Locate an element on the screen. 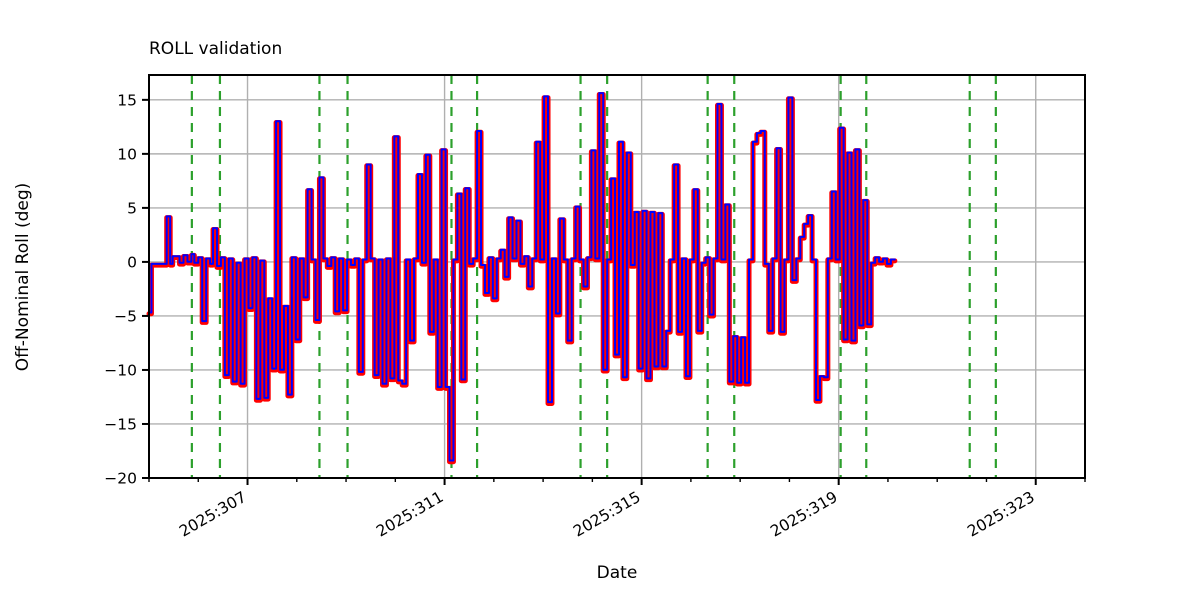 The height and width of the screenshot is (600, 1200). y-tick-label: −10 is located at coordinates (120, 370).